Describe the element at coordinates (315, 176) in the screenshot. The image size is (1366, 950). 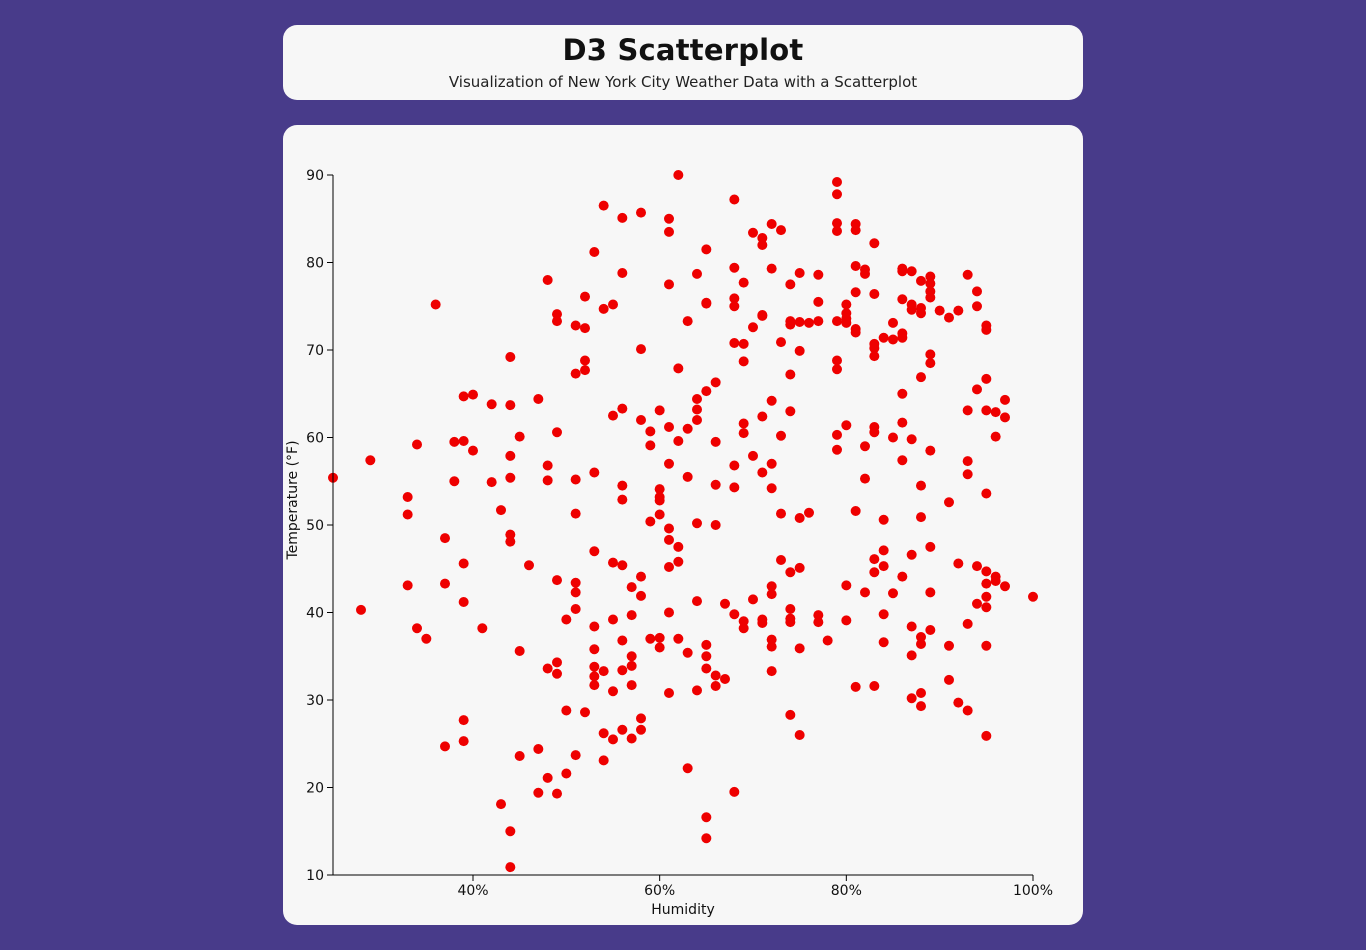
I see `y-tick-label: 90` at that location.